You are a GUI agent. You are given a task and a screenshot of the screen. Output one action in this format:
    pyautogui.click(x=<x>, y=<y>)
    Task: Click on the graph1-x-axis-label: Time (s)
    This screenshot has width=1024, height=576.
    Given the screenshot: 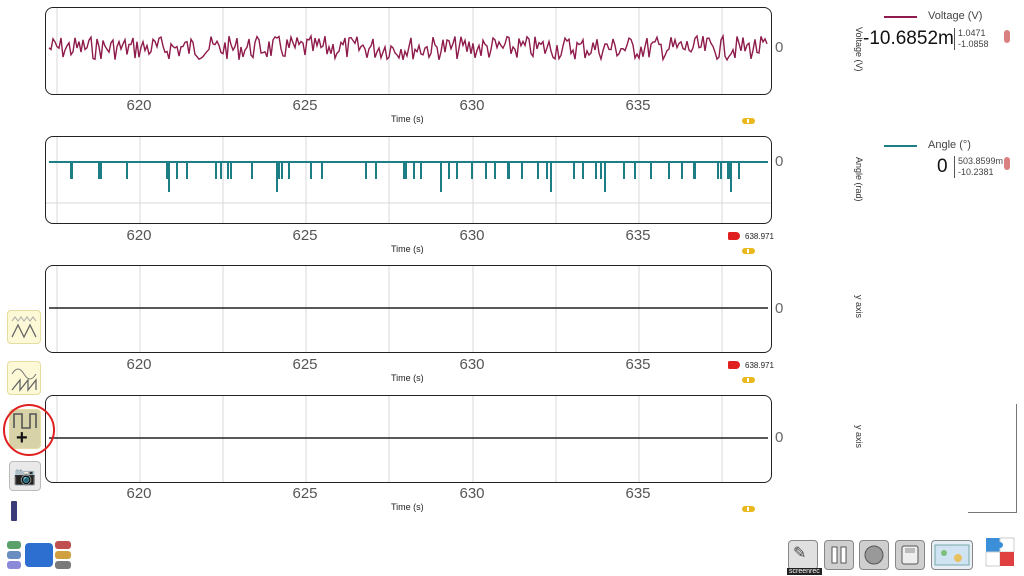 What is the action you would take?
    pyautogui.click(x=407, y=119)
    